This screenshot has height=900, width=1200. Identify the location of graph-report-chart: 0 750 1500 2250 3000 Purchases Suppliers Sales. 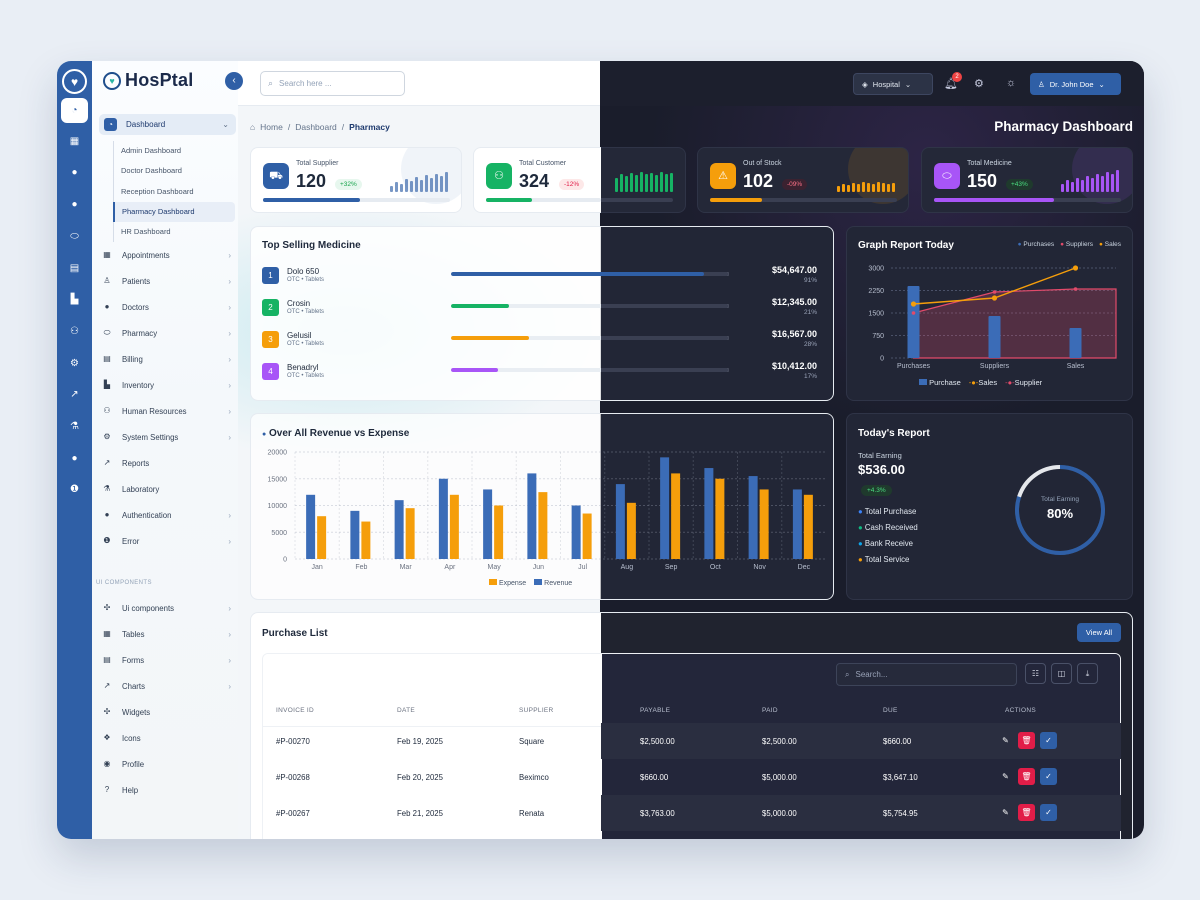
(992, 317).